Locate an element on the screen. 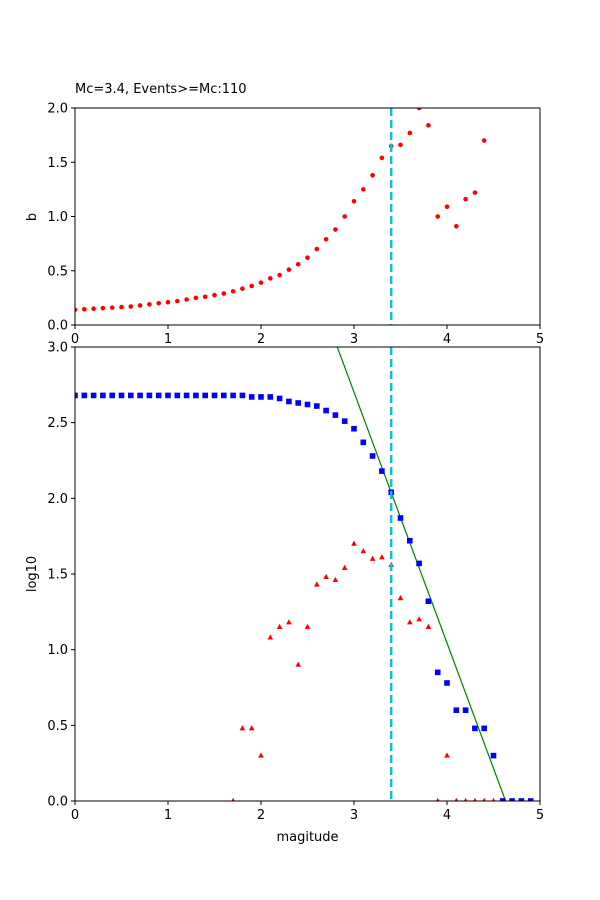  top-x-tick-label: 2 is located at coordinates (261, 339).